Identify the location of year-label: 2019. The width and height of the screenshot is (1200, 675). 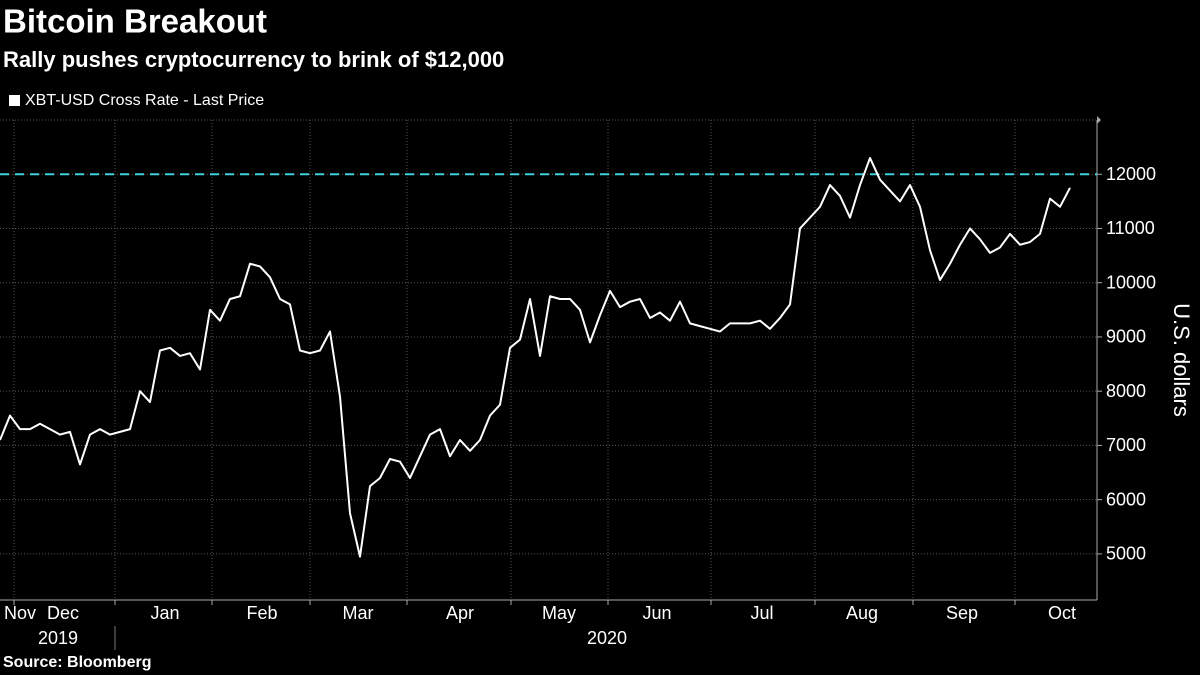
(58, 638).